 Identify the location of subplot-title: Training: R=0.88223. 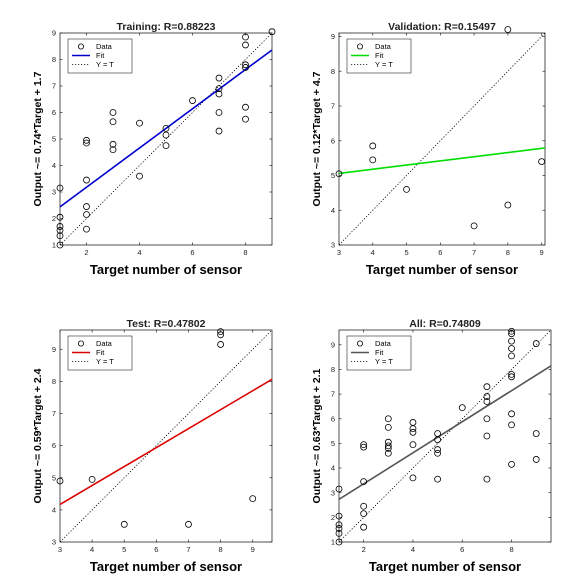
(166, 27).